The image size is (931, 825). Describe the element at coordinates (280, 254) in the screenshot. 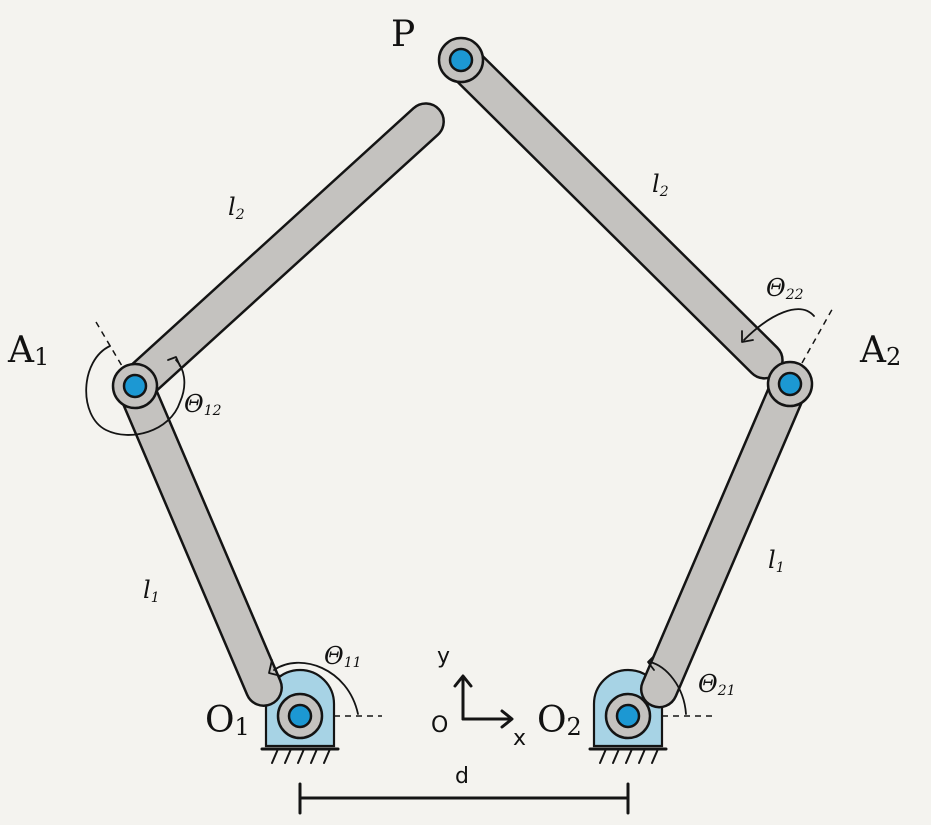

I see `link-l2-left` at that location.